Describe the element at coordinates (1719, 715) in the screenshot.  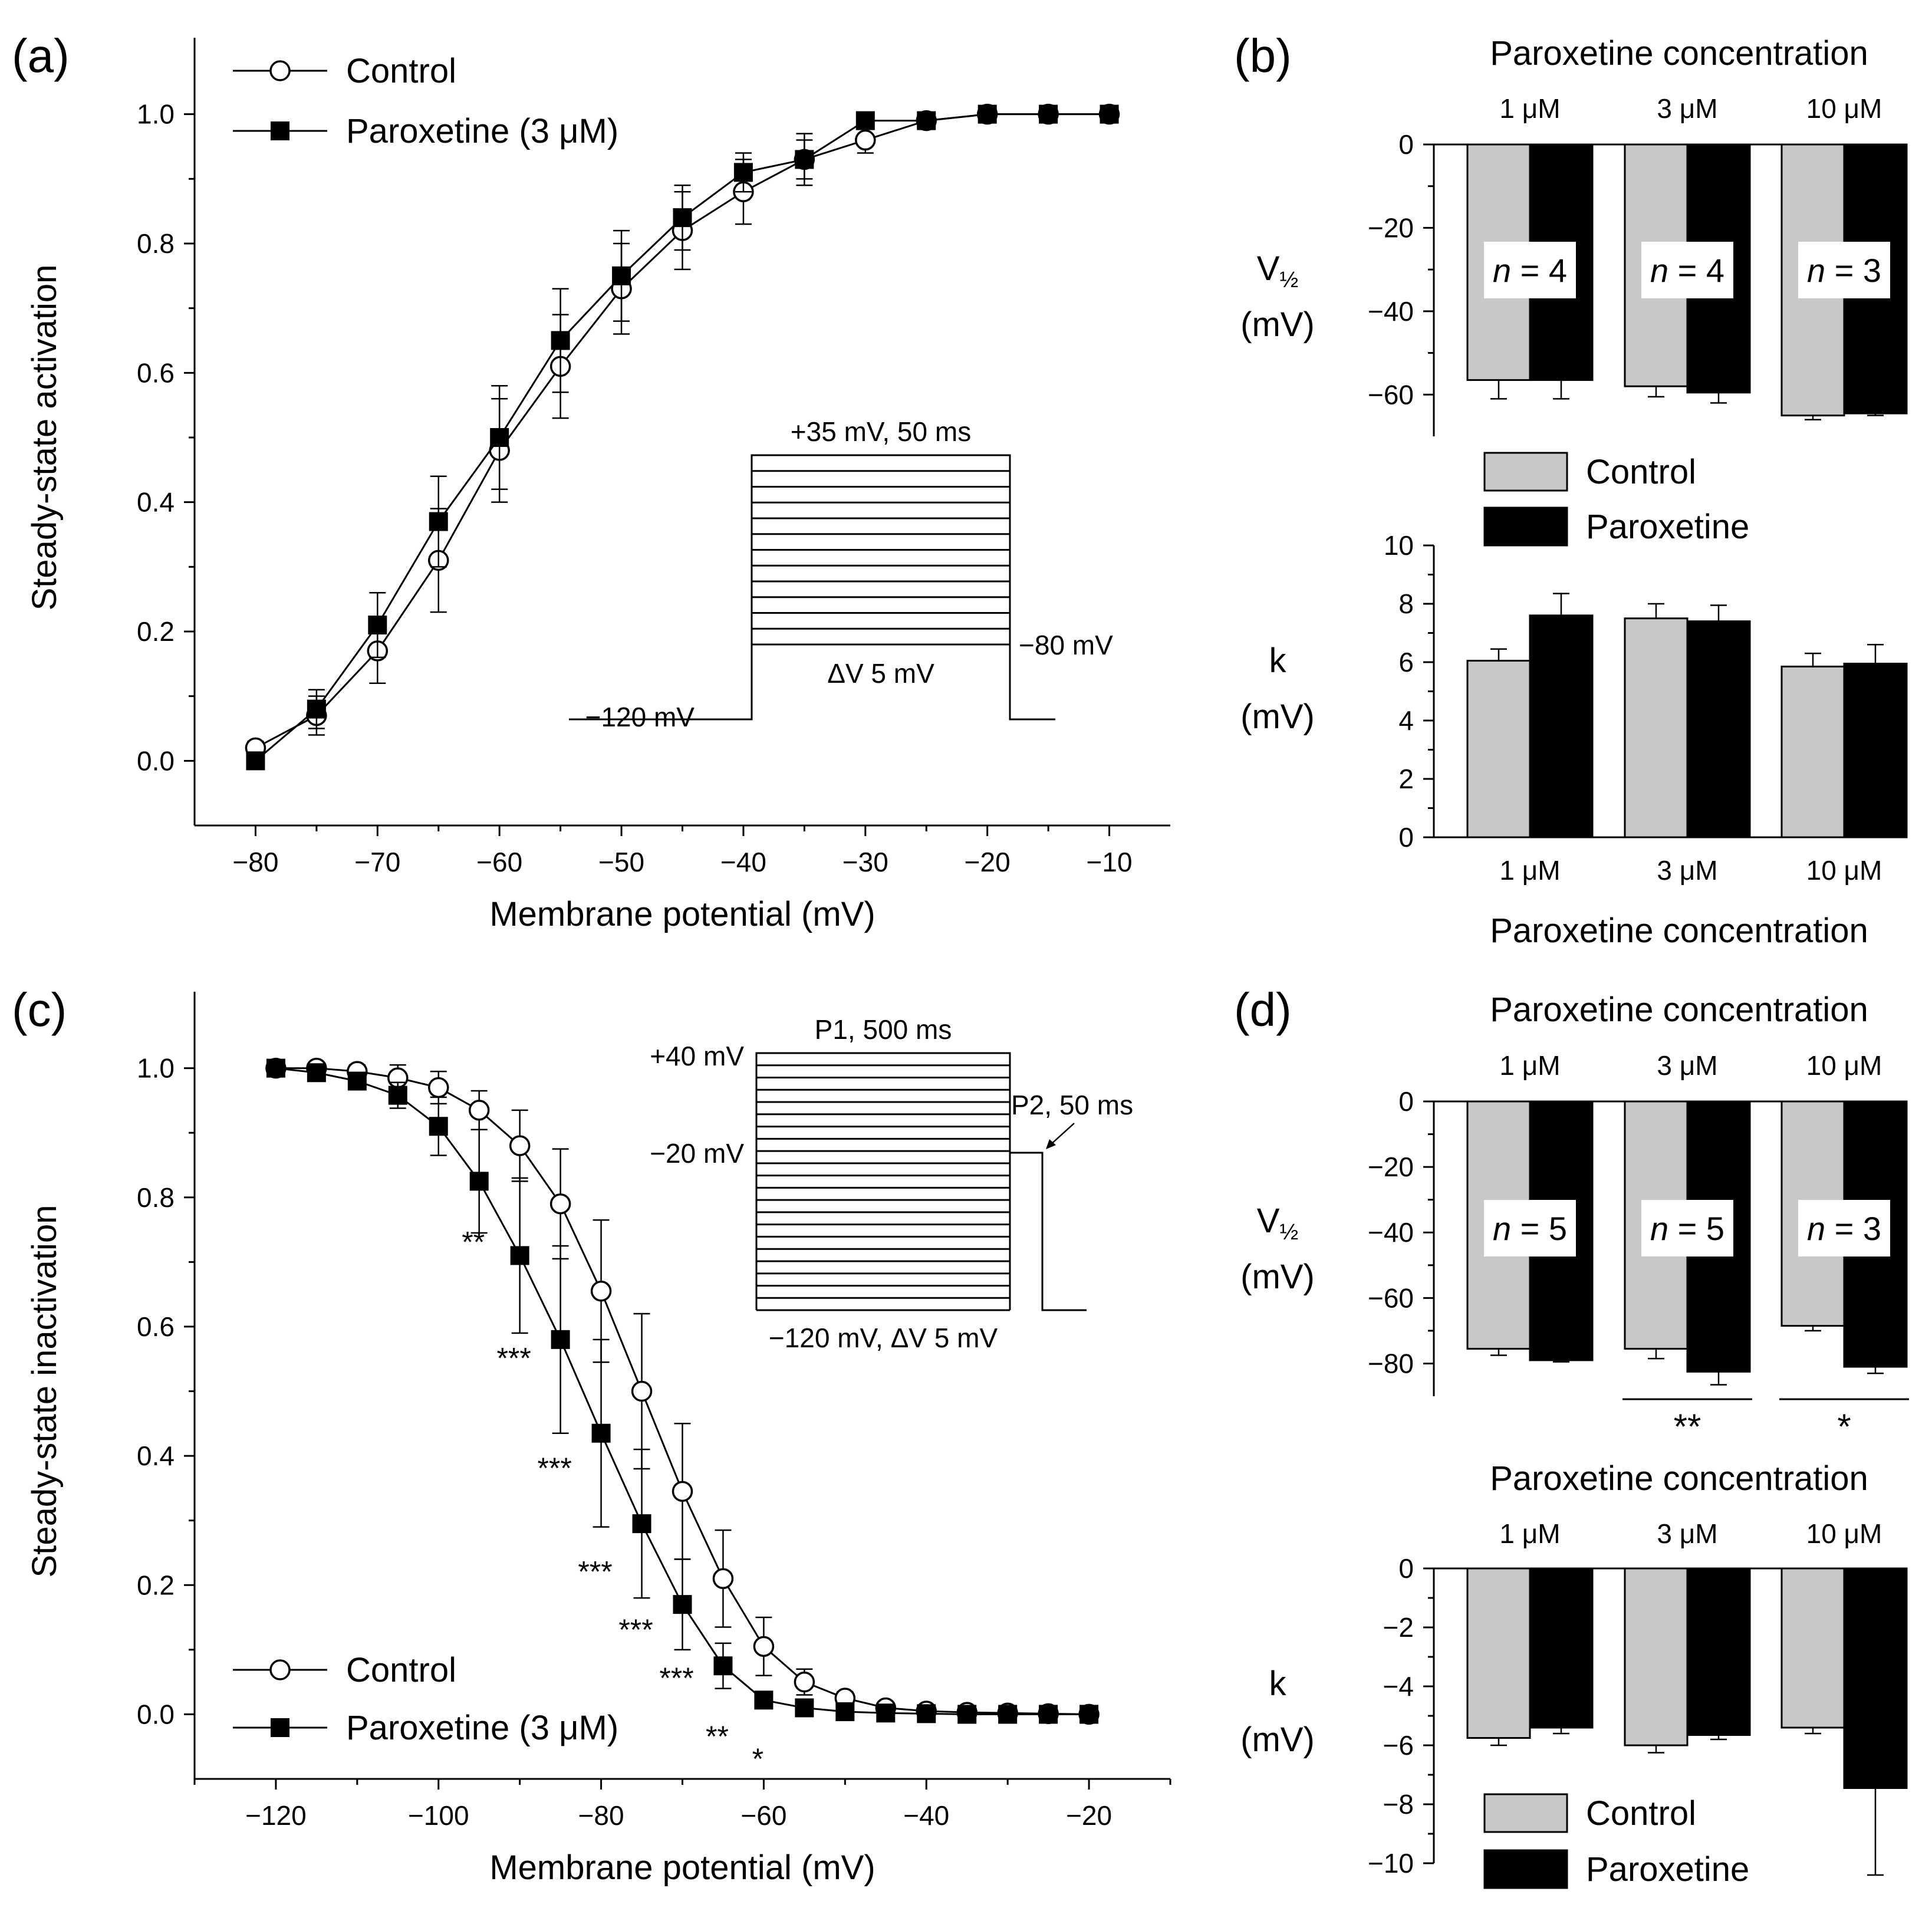
I see `bar-series-paroxetine` at that location.